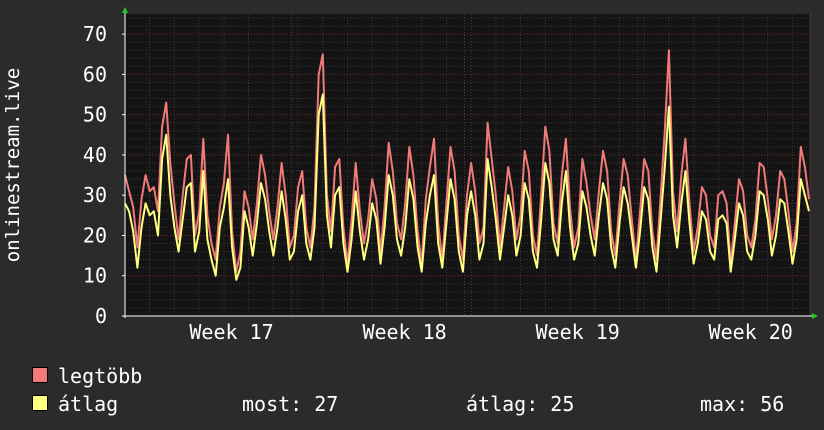  I want to click on now-stat: most: 27, so click(290, 404).